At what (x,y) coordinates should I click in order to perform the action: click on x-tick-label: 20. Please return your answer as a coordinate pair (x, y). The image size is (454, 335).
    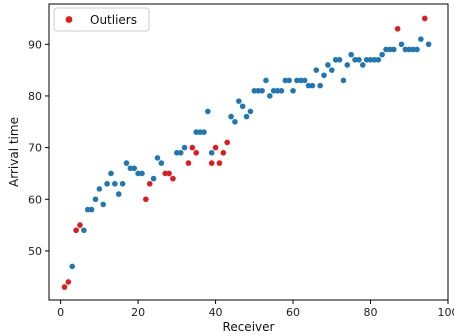
    Looking at the image, I should click on (138, 312).